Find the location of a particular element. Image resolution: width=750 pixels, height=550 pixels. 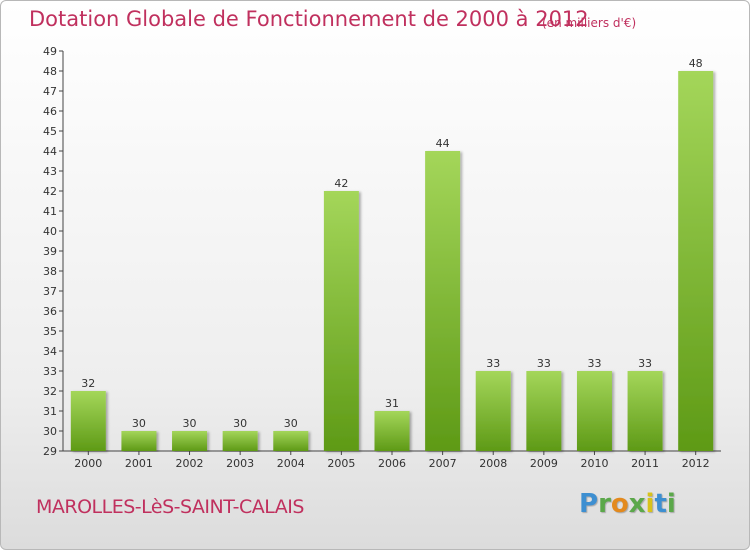

logo-letter: x is located at coordinates (637, 504).